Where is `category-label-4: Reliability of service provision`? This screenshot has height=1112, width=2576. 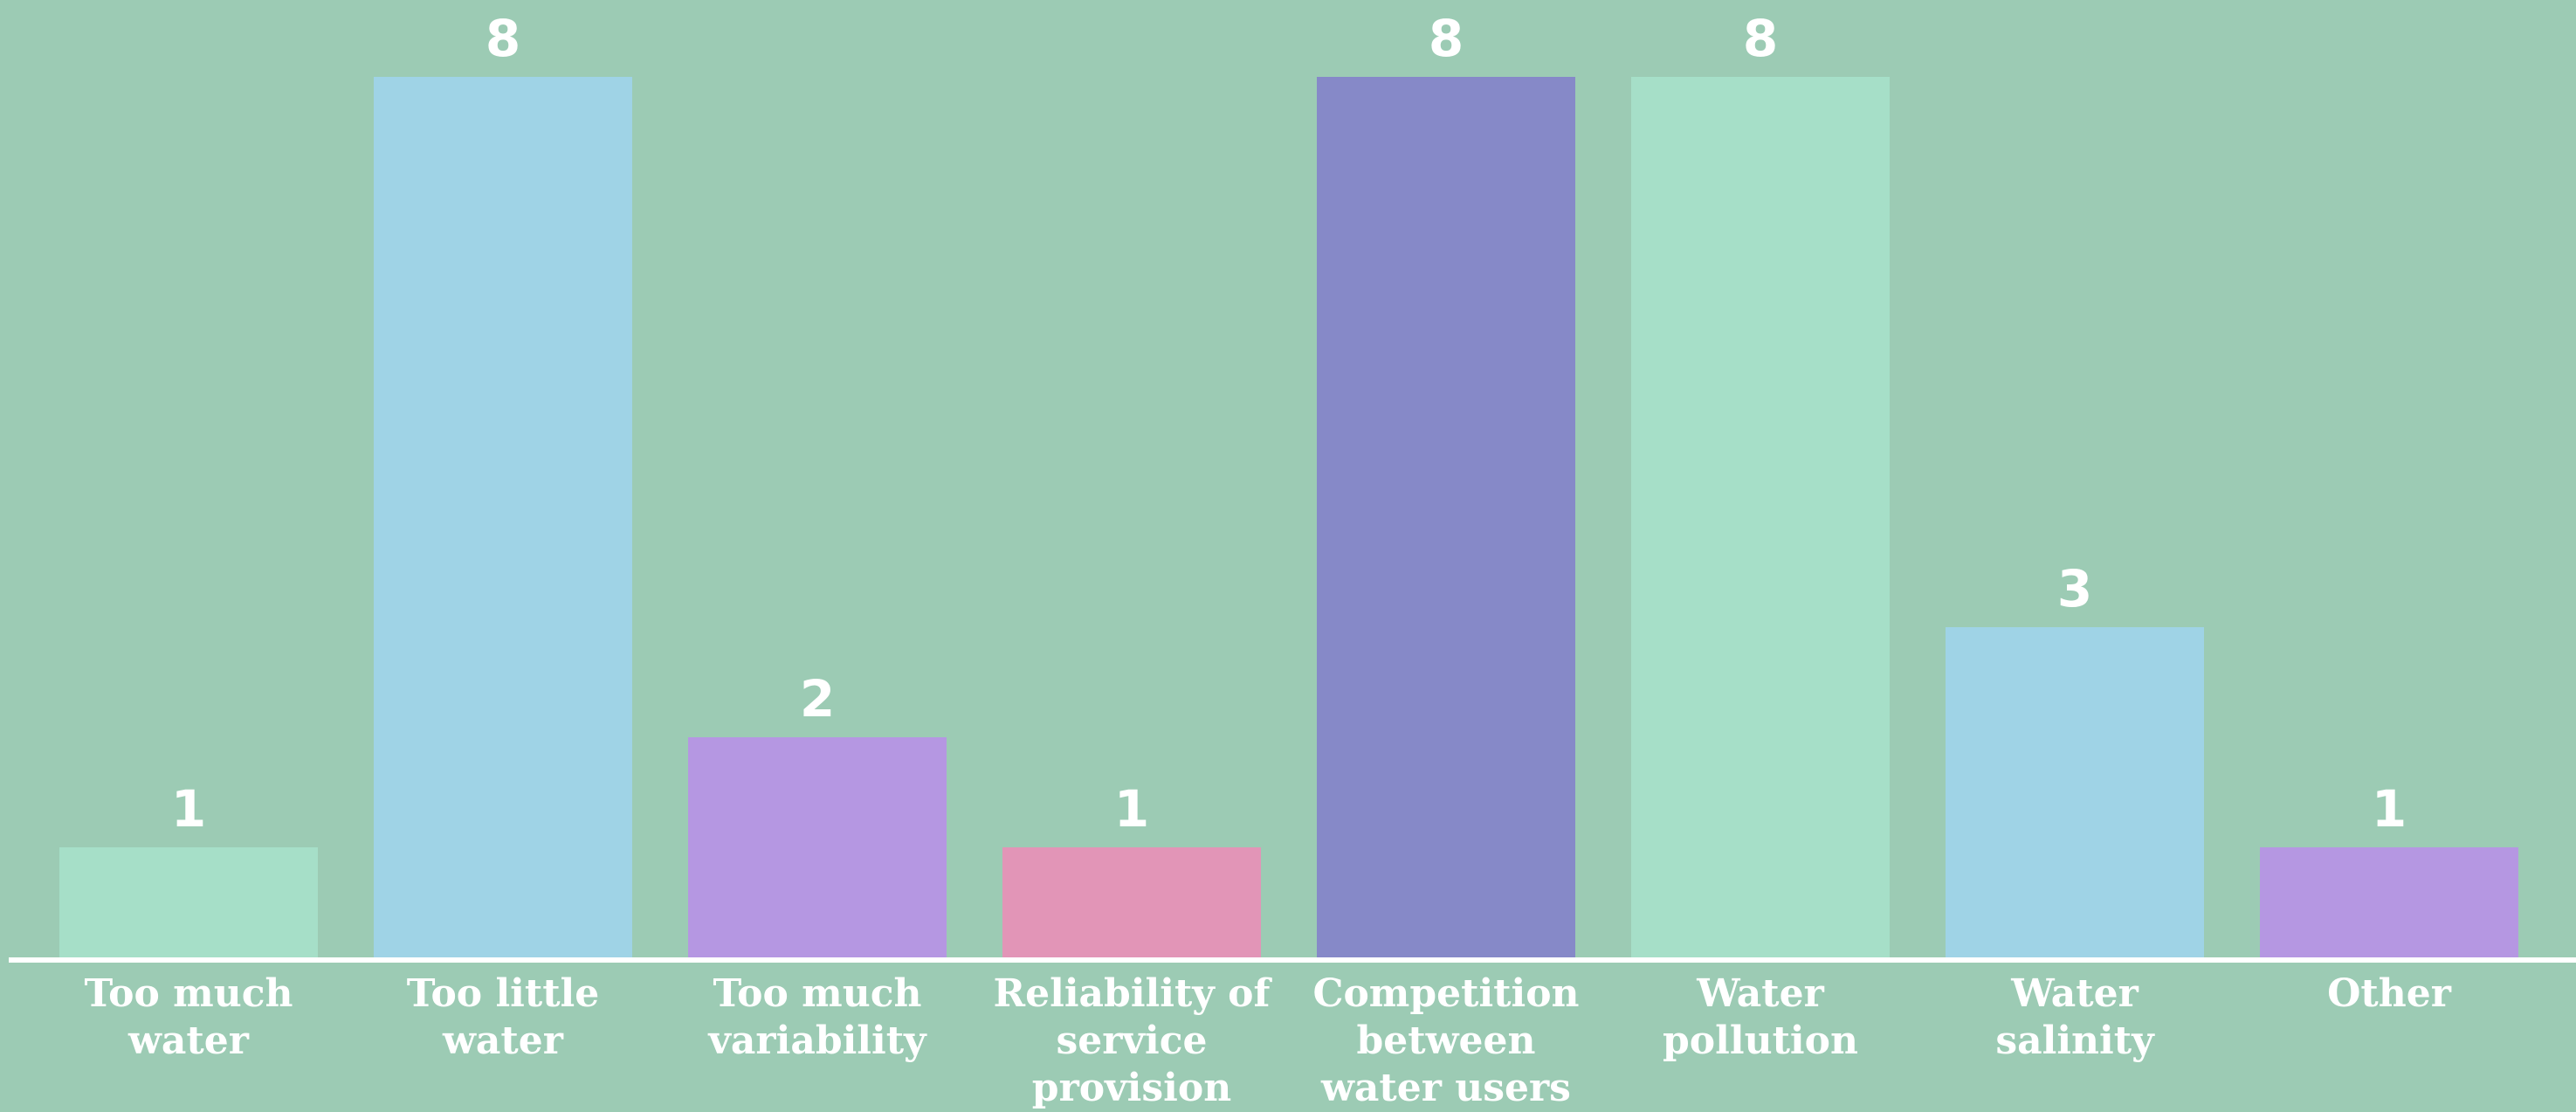
category-label-4: Reliability of service provision is located at coordinates (1133, 1040).